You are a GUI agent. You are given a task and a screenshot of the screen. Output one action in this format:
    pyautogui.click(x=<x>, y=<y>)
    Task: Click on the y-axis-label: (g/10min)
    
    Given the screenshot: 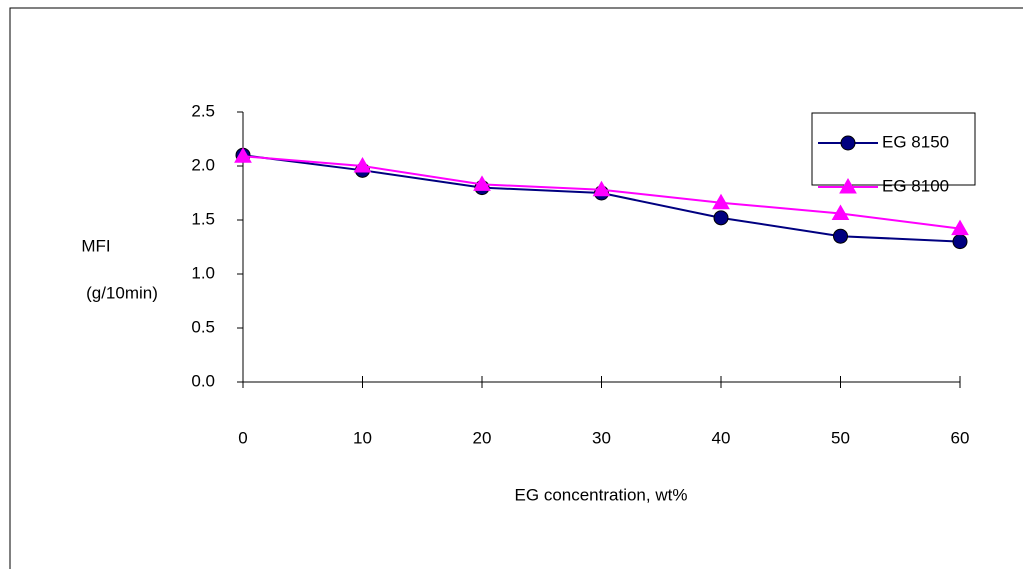 What is the action you would take?
    pyautogui.click(x=122, y=292)
    